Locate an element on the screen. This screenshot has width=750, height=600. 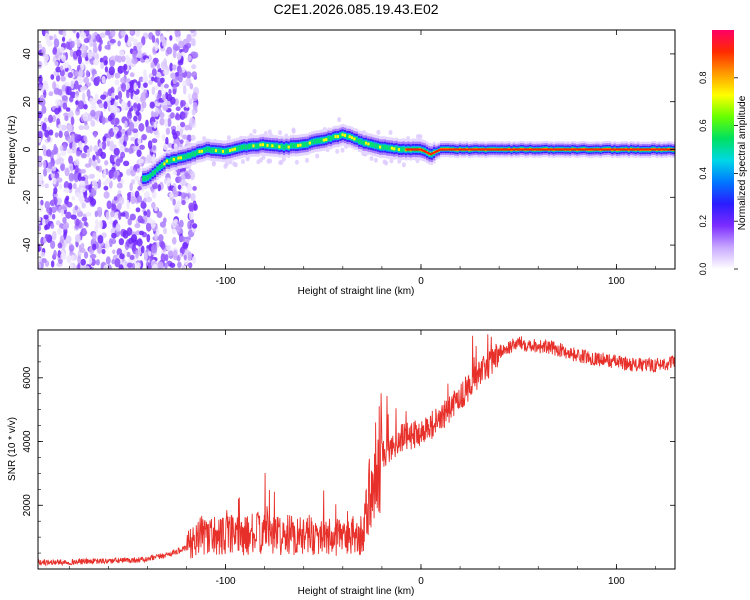
colorbar-label: Normalized spectral amplitude is located at coordinates (742, 162).